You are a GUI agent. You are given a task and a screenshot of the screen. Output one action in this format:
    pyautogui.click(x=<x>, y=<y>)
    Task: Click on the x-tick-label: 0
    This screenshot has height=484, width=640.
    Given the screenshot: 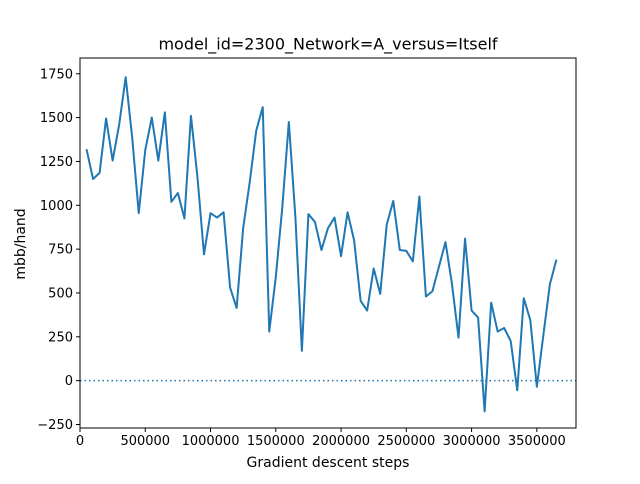 What is the action you would take?
    pyautogui.click(x=80, y=441)
    